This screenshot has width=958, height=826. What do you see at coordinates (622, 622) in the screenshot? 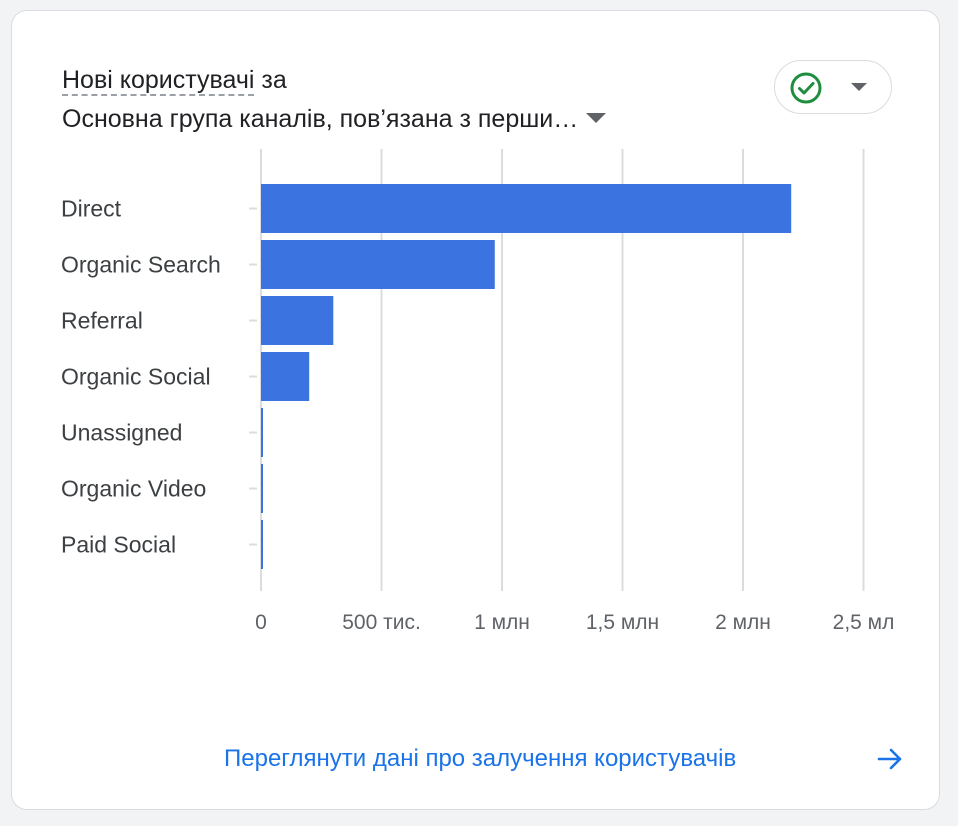
I see `x-tick-label: 1,5 млн` at bounding box center [622, 622].